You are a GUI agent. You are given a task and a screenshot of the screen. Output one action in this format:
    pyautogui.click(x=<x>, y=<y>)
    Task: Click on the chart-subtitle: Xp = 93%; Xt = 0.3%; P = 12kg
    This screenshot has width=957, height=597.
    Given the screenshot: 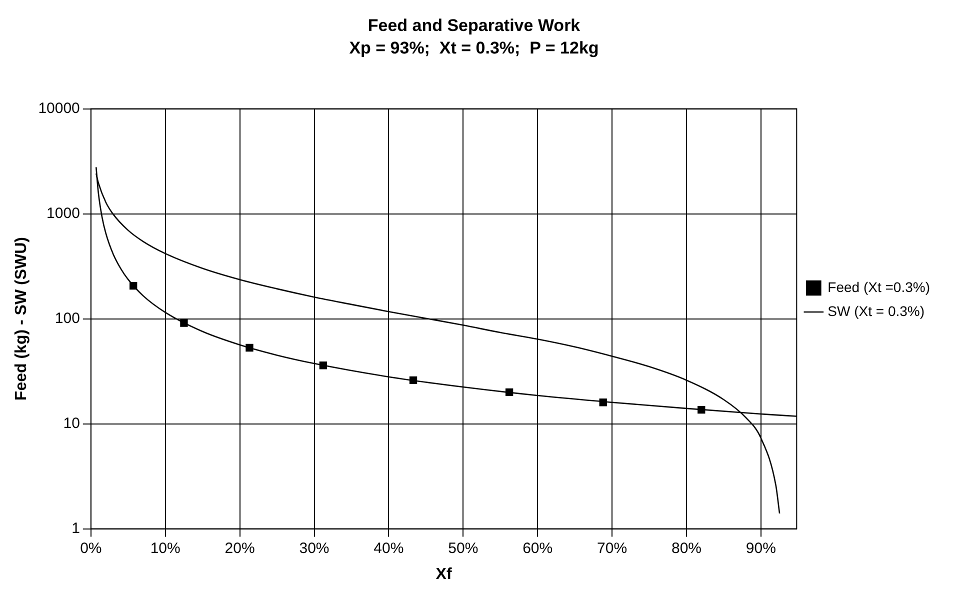 What is the action you would take?
    pyautogui.click(x=474, y=48)
    